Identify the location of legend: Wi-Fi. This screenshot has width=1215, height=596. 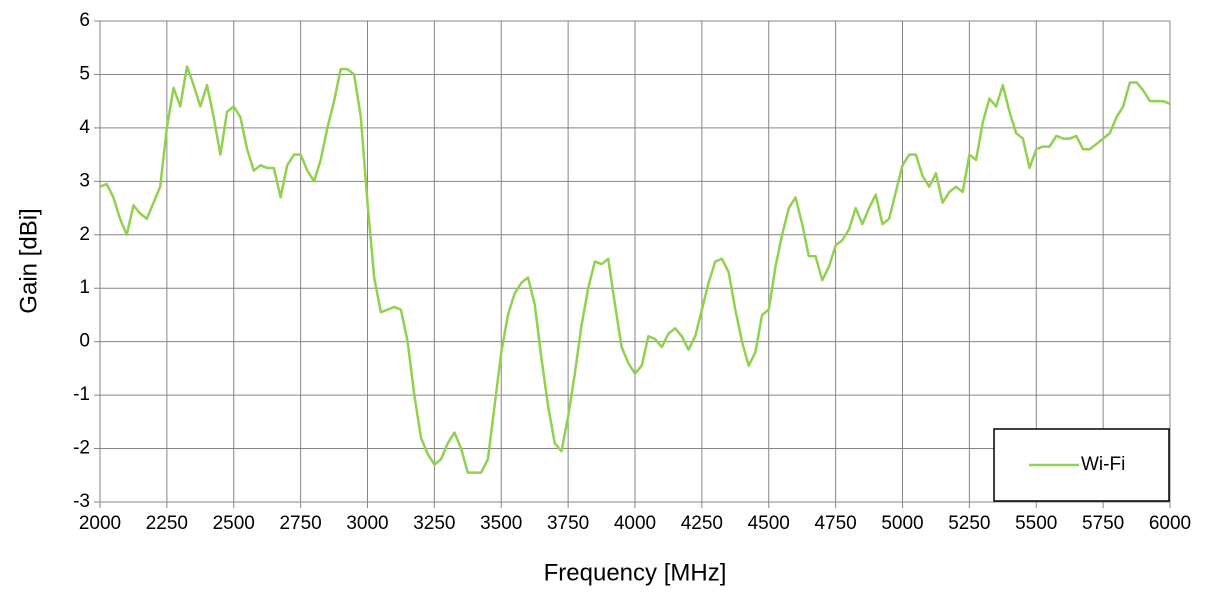
(1081, 465).